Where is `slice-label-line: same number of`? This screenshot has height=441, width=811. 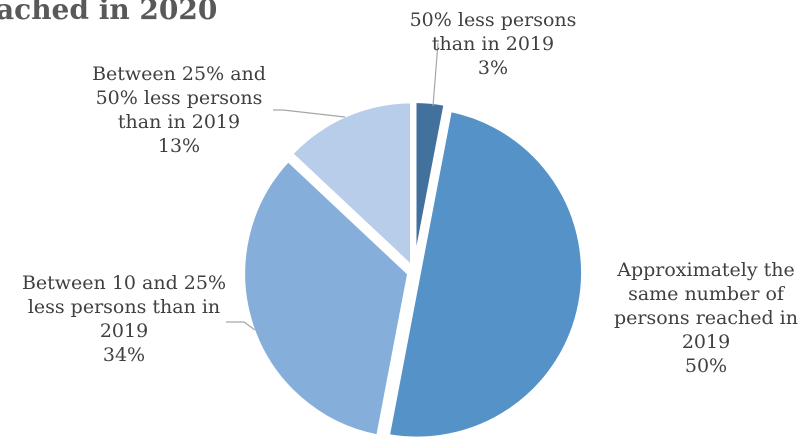 slice-label-line: same number of is located at coordinates (707, 294).